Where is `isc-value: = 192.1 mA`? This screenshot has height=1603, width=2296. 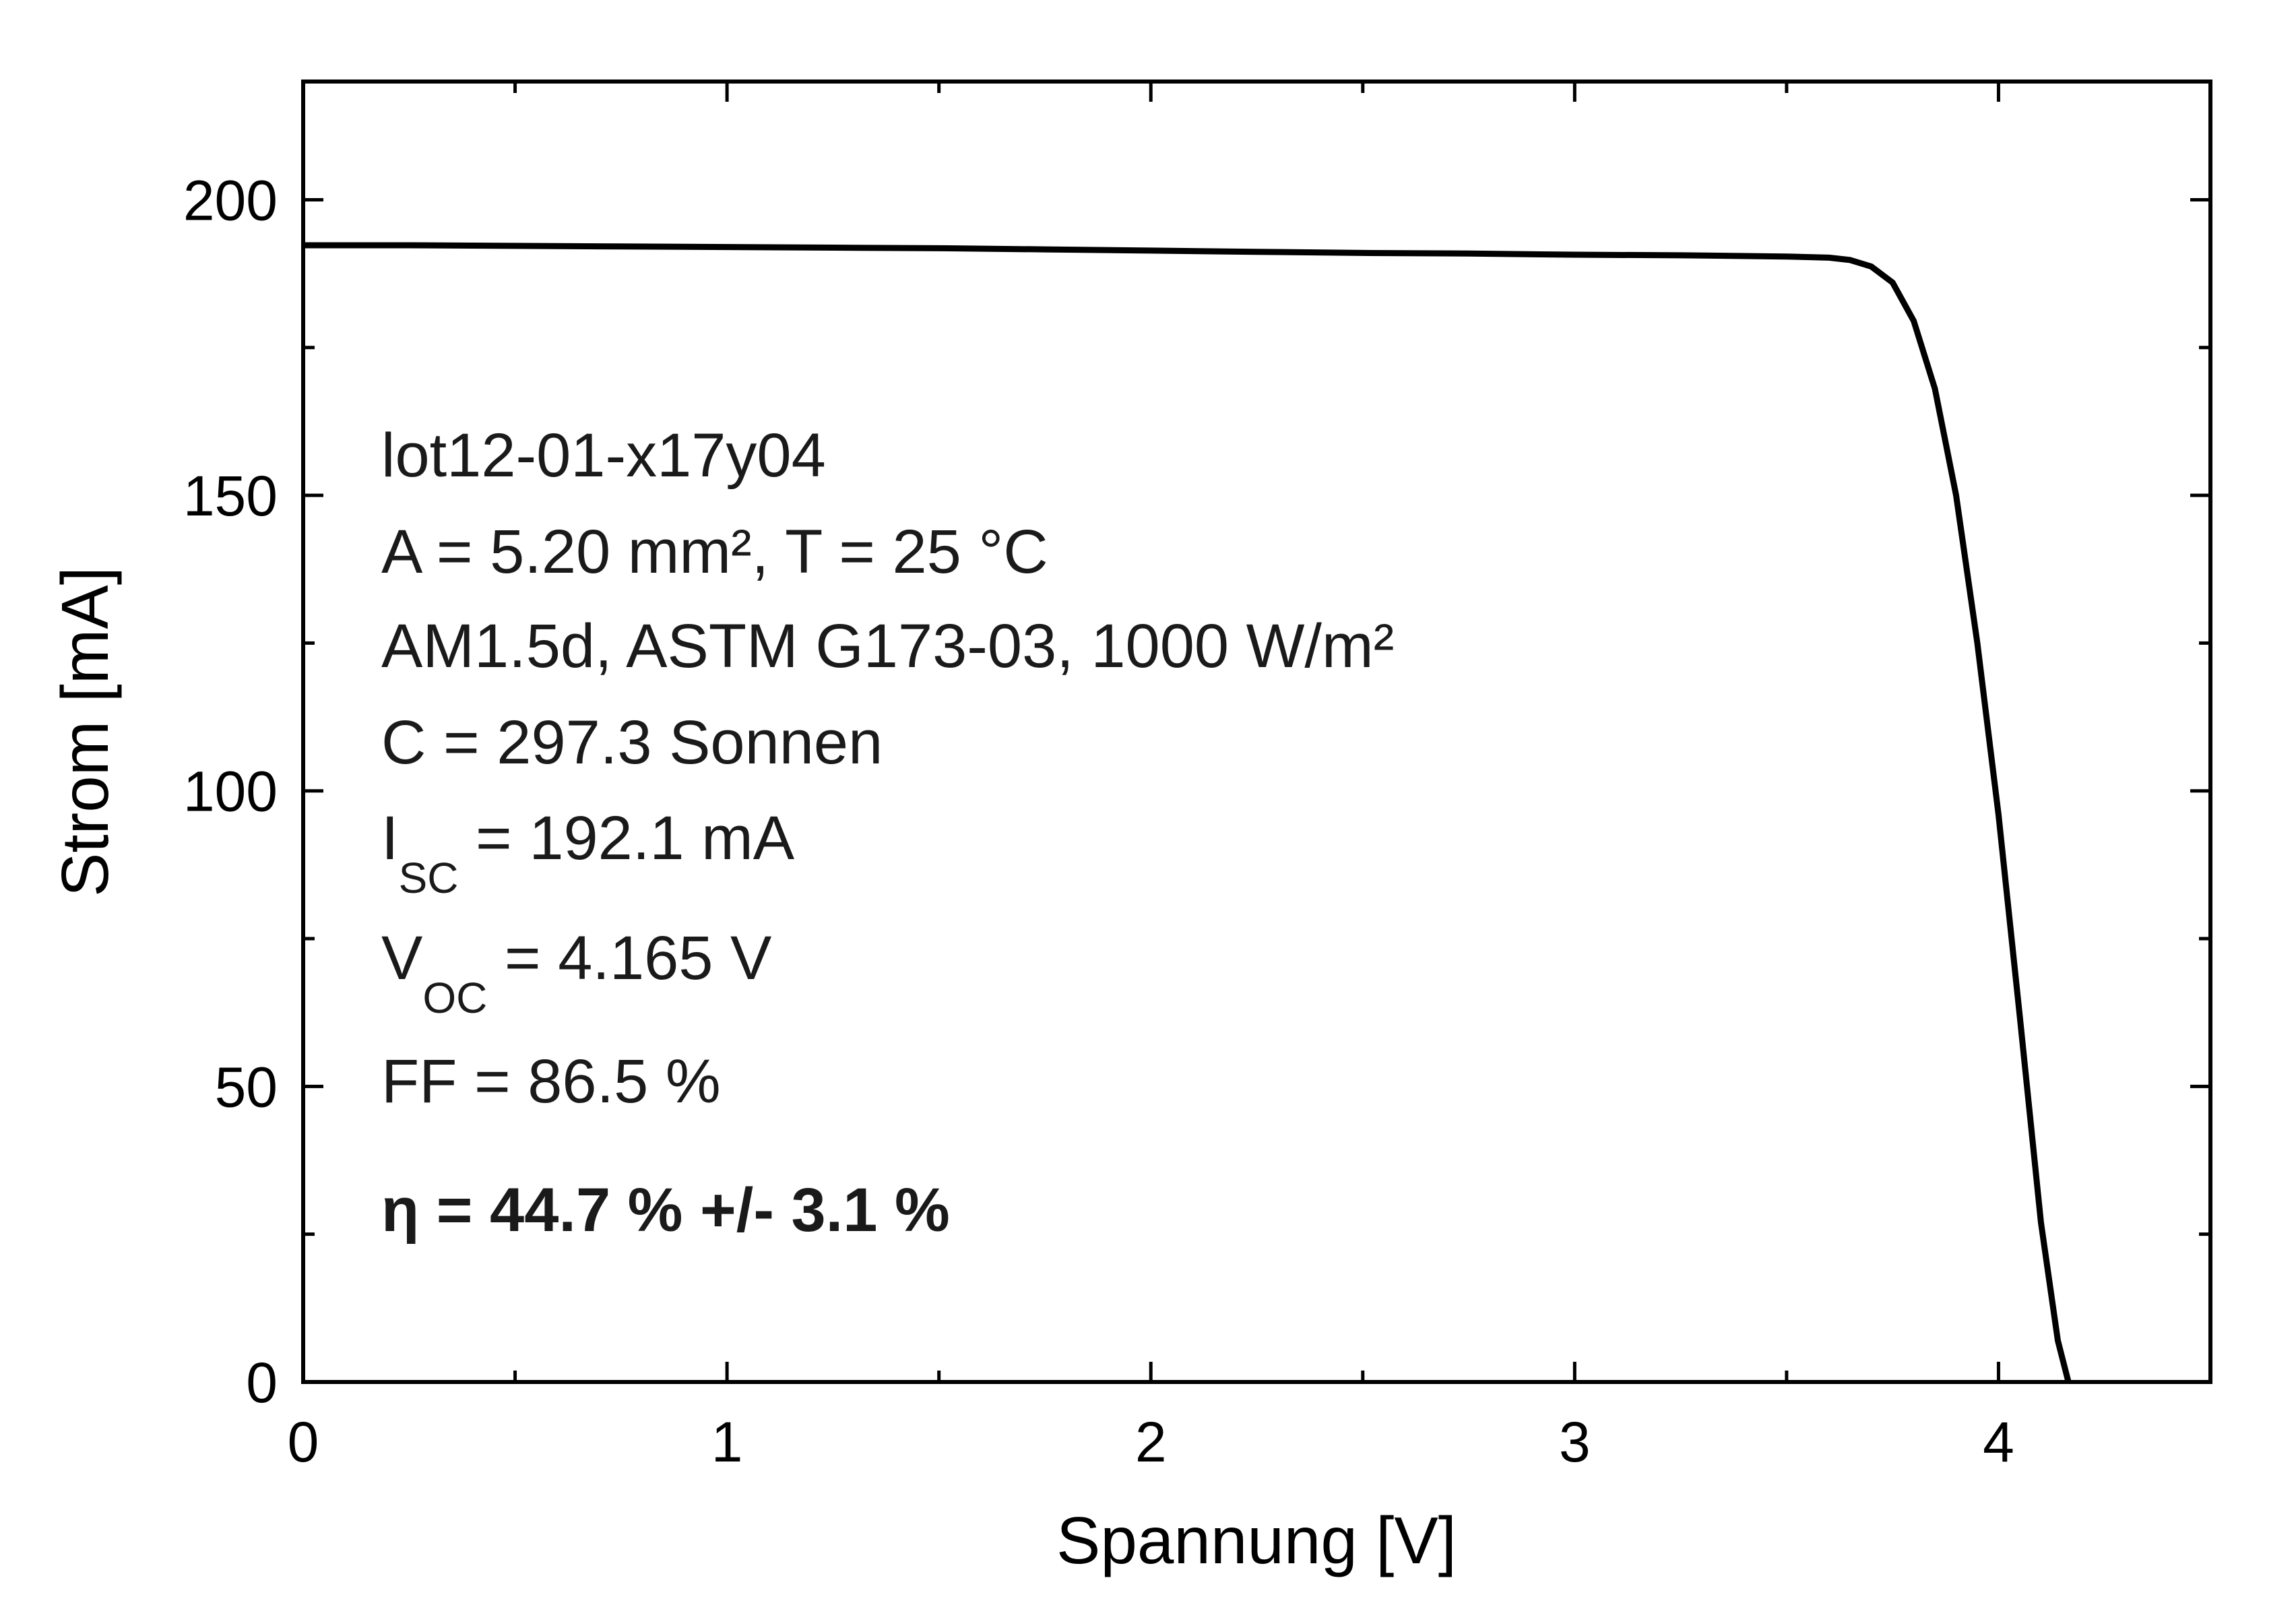 isc-value: = 192.1 mA is located at coordinates (626, 838).